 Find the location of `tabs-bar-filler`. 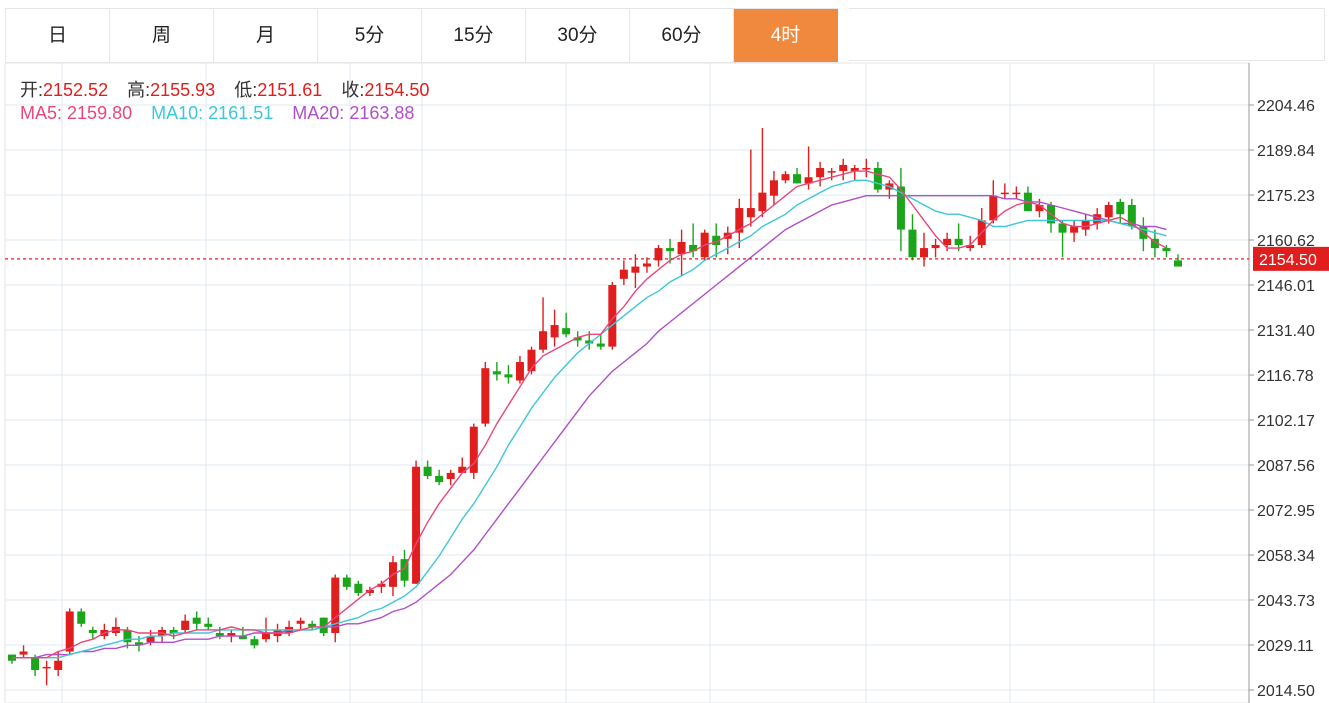

tabs-bar-filler is located at coordinates (1087, 34).